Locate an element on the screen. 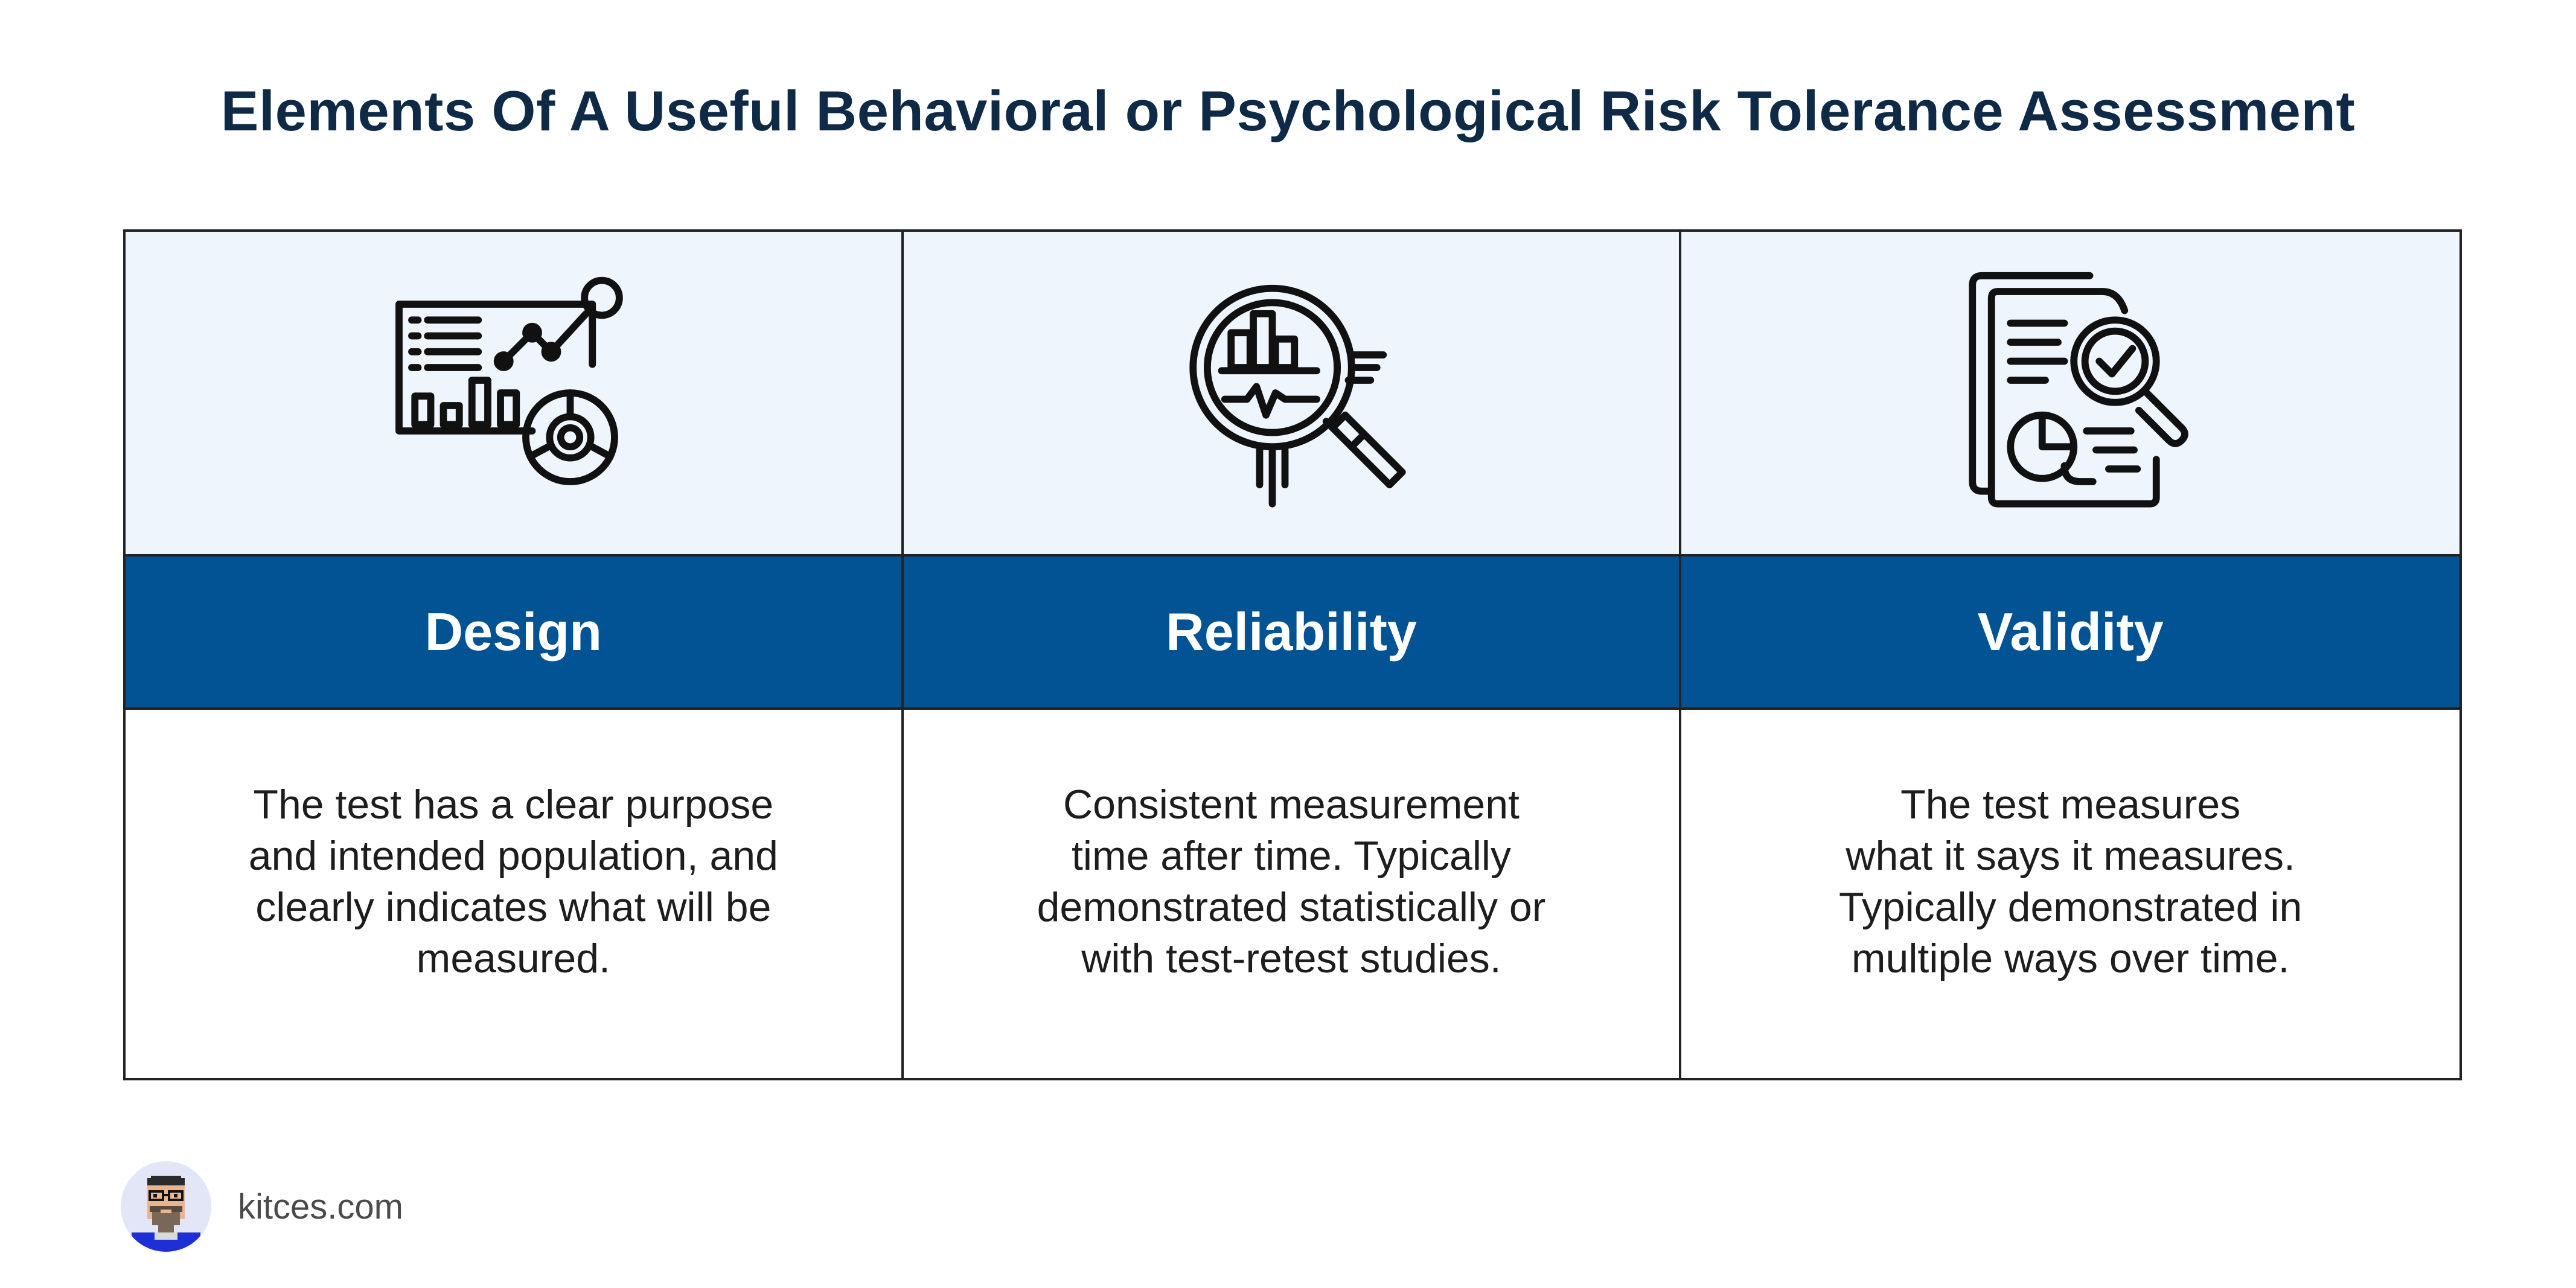  dashboard-analytics-icon is located at coordinates (513, 393).